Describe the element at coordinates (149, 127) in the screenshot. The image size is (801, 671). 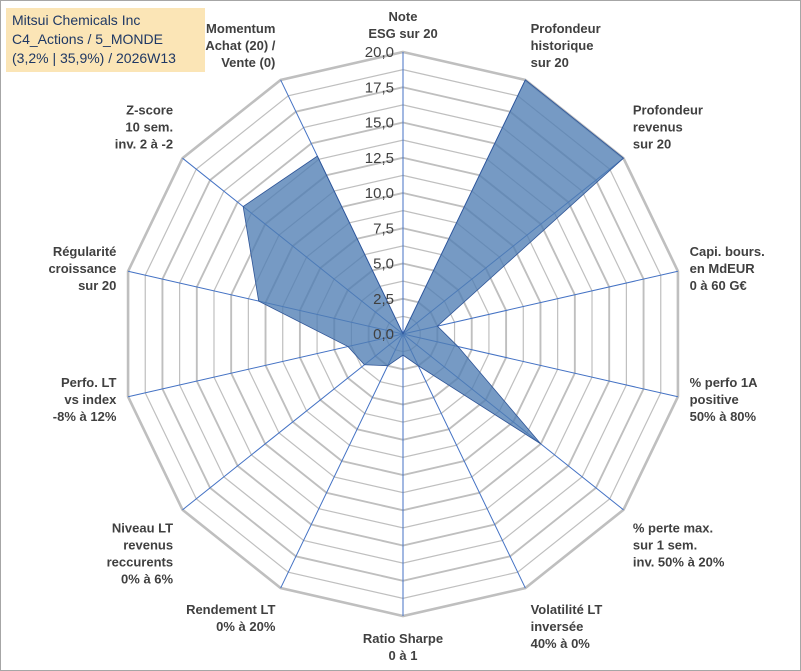
I see `axis-label-line: 10 sem.` at that location.